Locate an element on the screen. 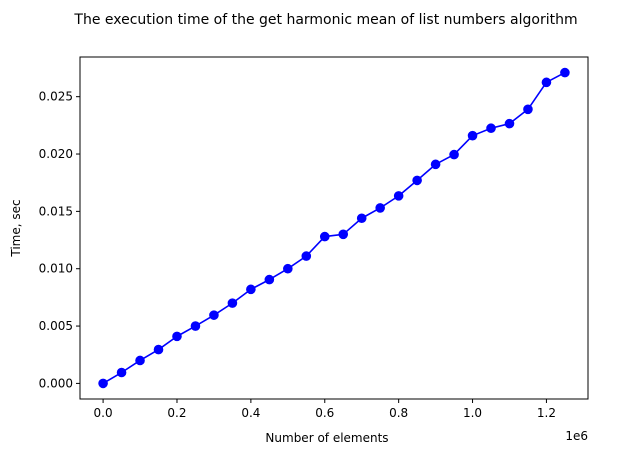 This screenshot has width=635, height=455. y-axis-label: Time, sec is located at coordinates (16, 228).